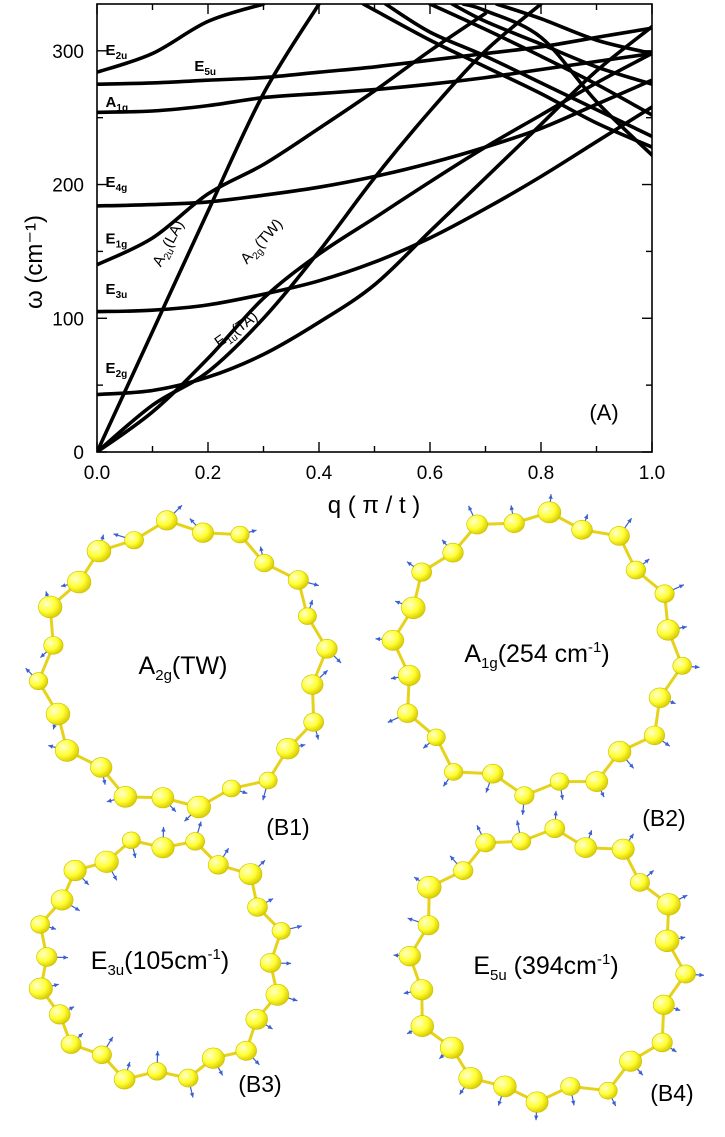 Image resolution: width=725 pixels, height=1137 pixels. What do you see at coordinates (603, 412) in the screenshot?
I see `panel-label-a: (A)` at bounding box center [603, 412].